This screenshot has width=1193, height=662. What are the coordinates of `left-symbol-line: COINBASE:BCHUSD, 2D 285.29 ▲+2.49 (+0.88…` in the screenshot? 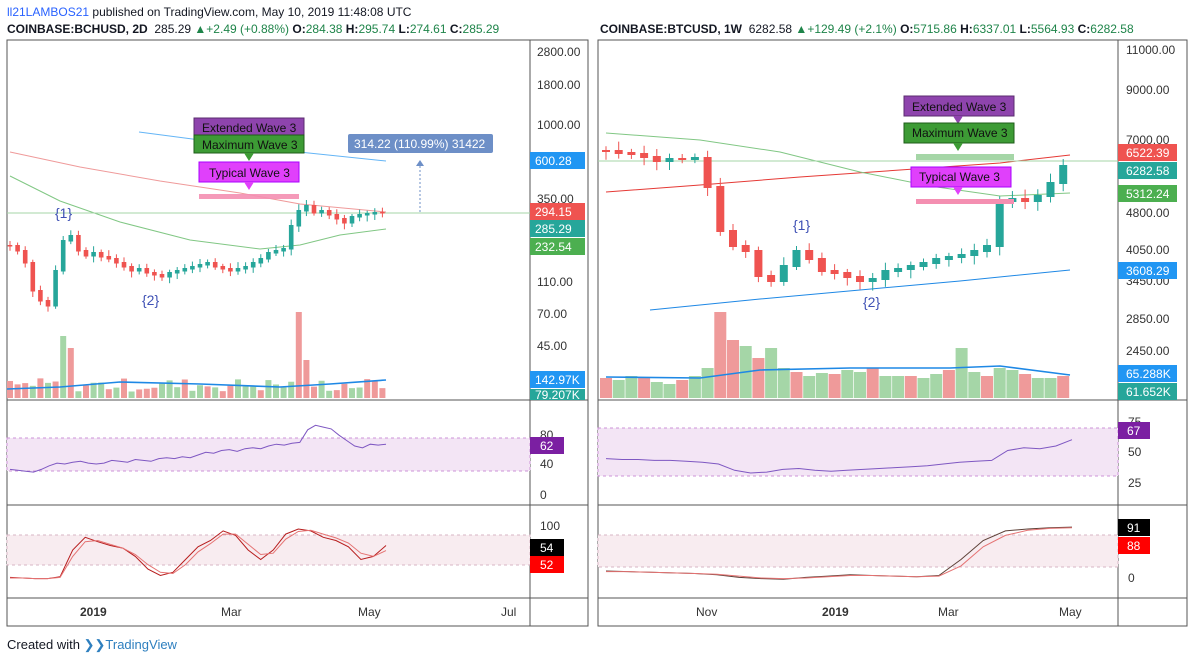 It's located at (253, 29).